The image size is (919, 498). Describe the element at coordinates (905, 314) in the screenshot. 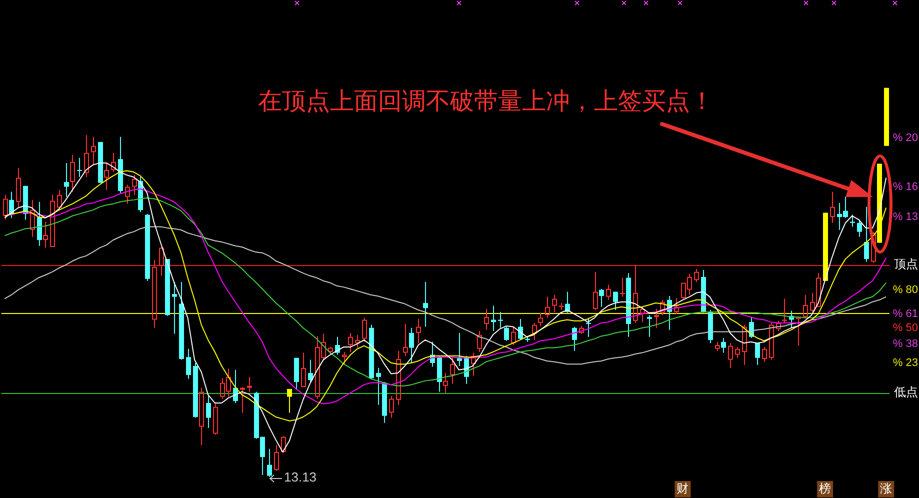

I see `text: % 61` at that location.